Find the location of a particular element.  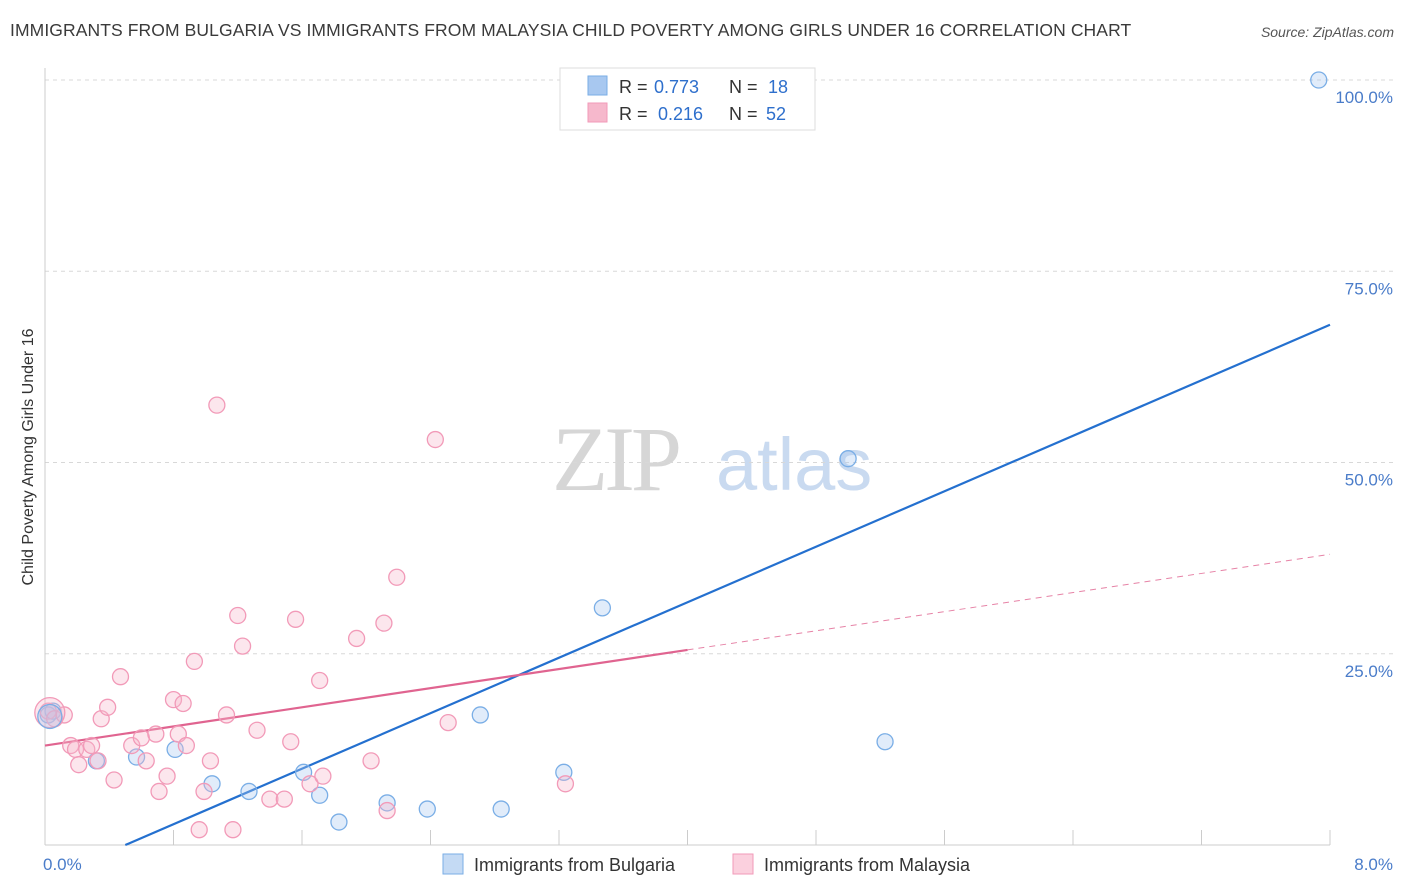

legend-r-label-malaysia: R = is located at coordinates (633, 114).